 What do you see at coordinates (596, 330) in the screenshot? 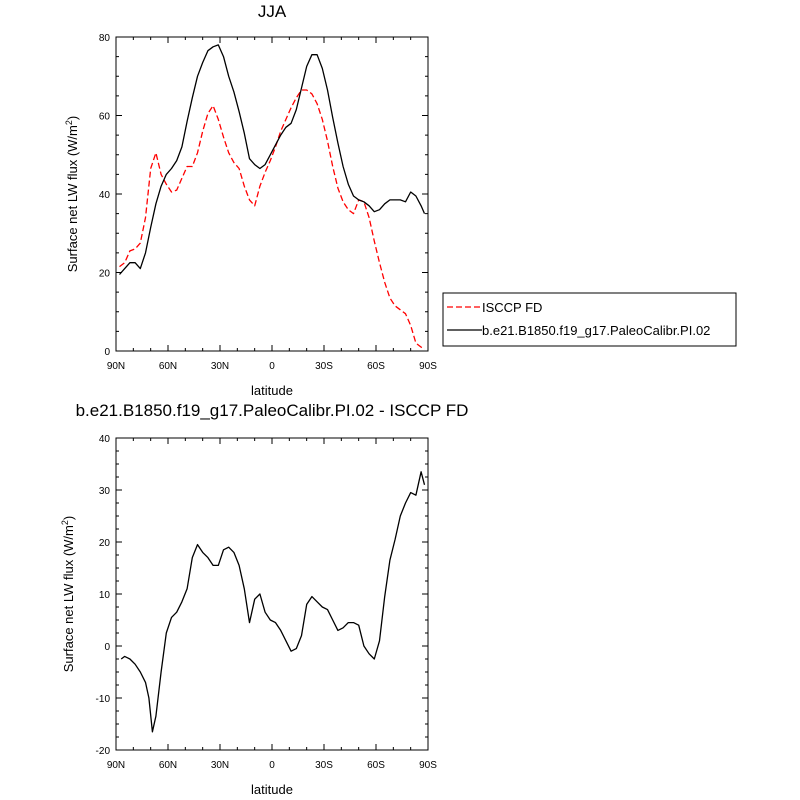
I see `legend-label-model: b.e21.B1850.f19_g17.PaleoCalibr.PI.02` at bounding box center [596, 330].